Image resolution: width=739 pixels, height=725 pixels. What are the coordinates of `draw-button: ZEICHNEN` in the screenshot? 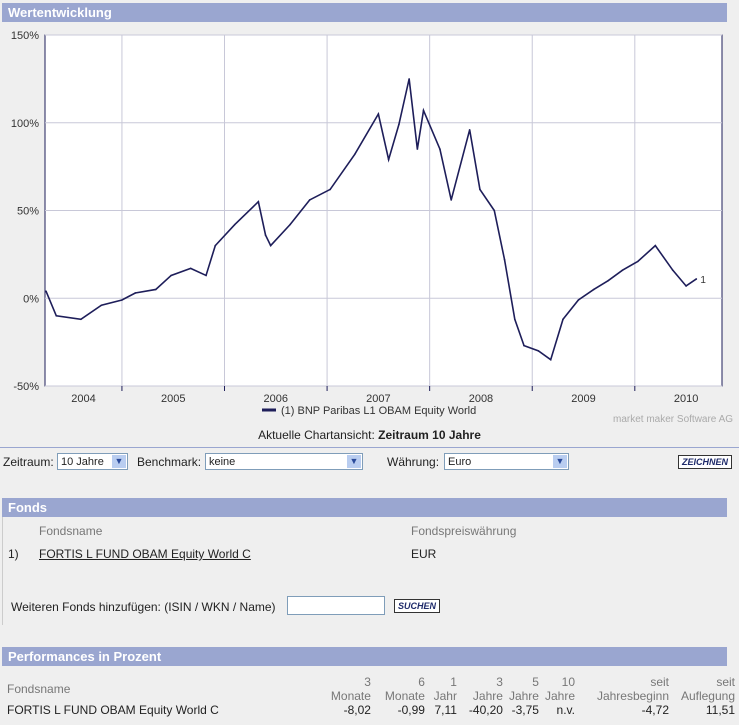 It's located at (705, 462).